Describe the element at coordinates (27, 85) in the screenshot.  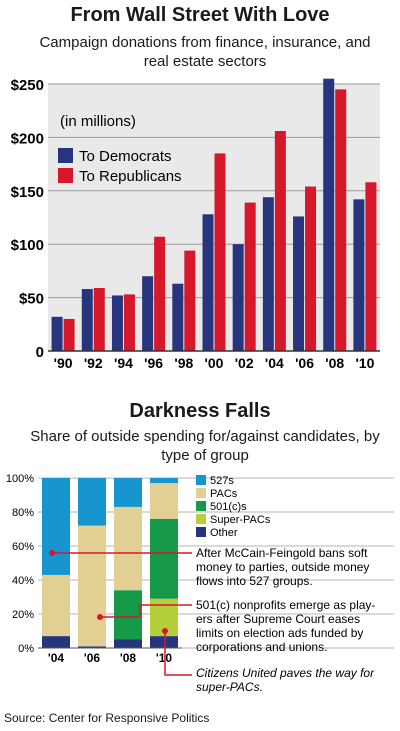
I see `y-tick-label: $250` at that location.